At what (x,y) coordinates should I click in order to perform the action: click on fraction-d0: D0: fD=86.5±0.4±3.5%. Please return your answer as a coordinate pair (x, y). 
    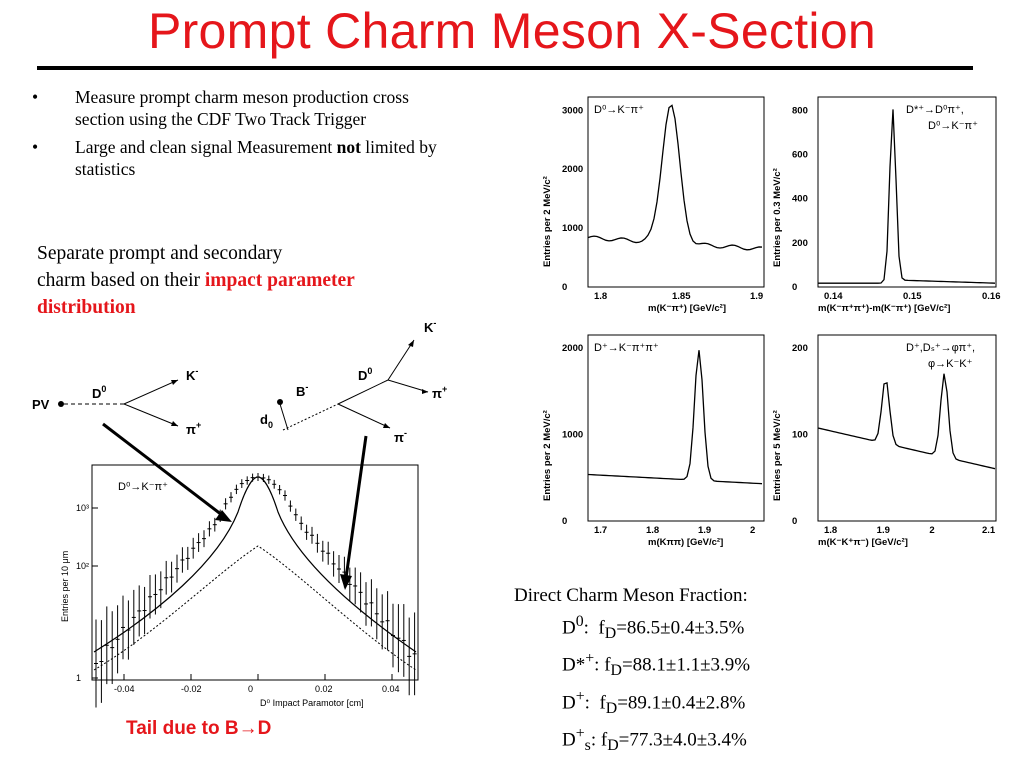
    Looking at the image, I should click on (653, 627).